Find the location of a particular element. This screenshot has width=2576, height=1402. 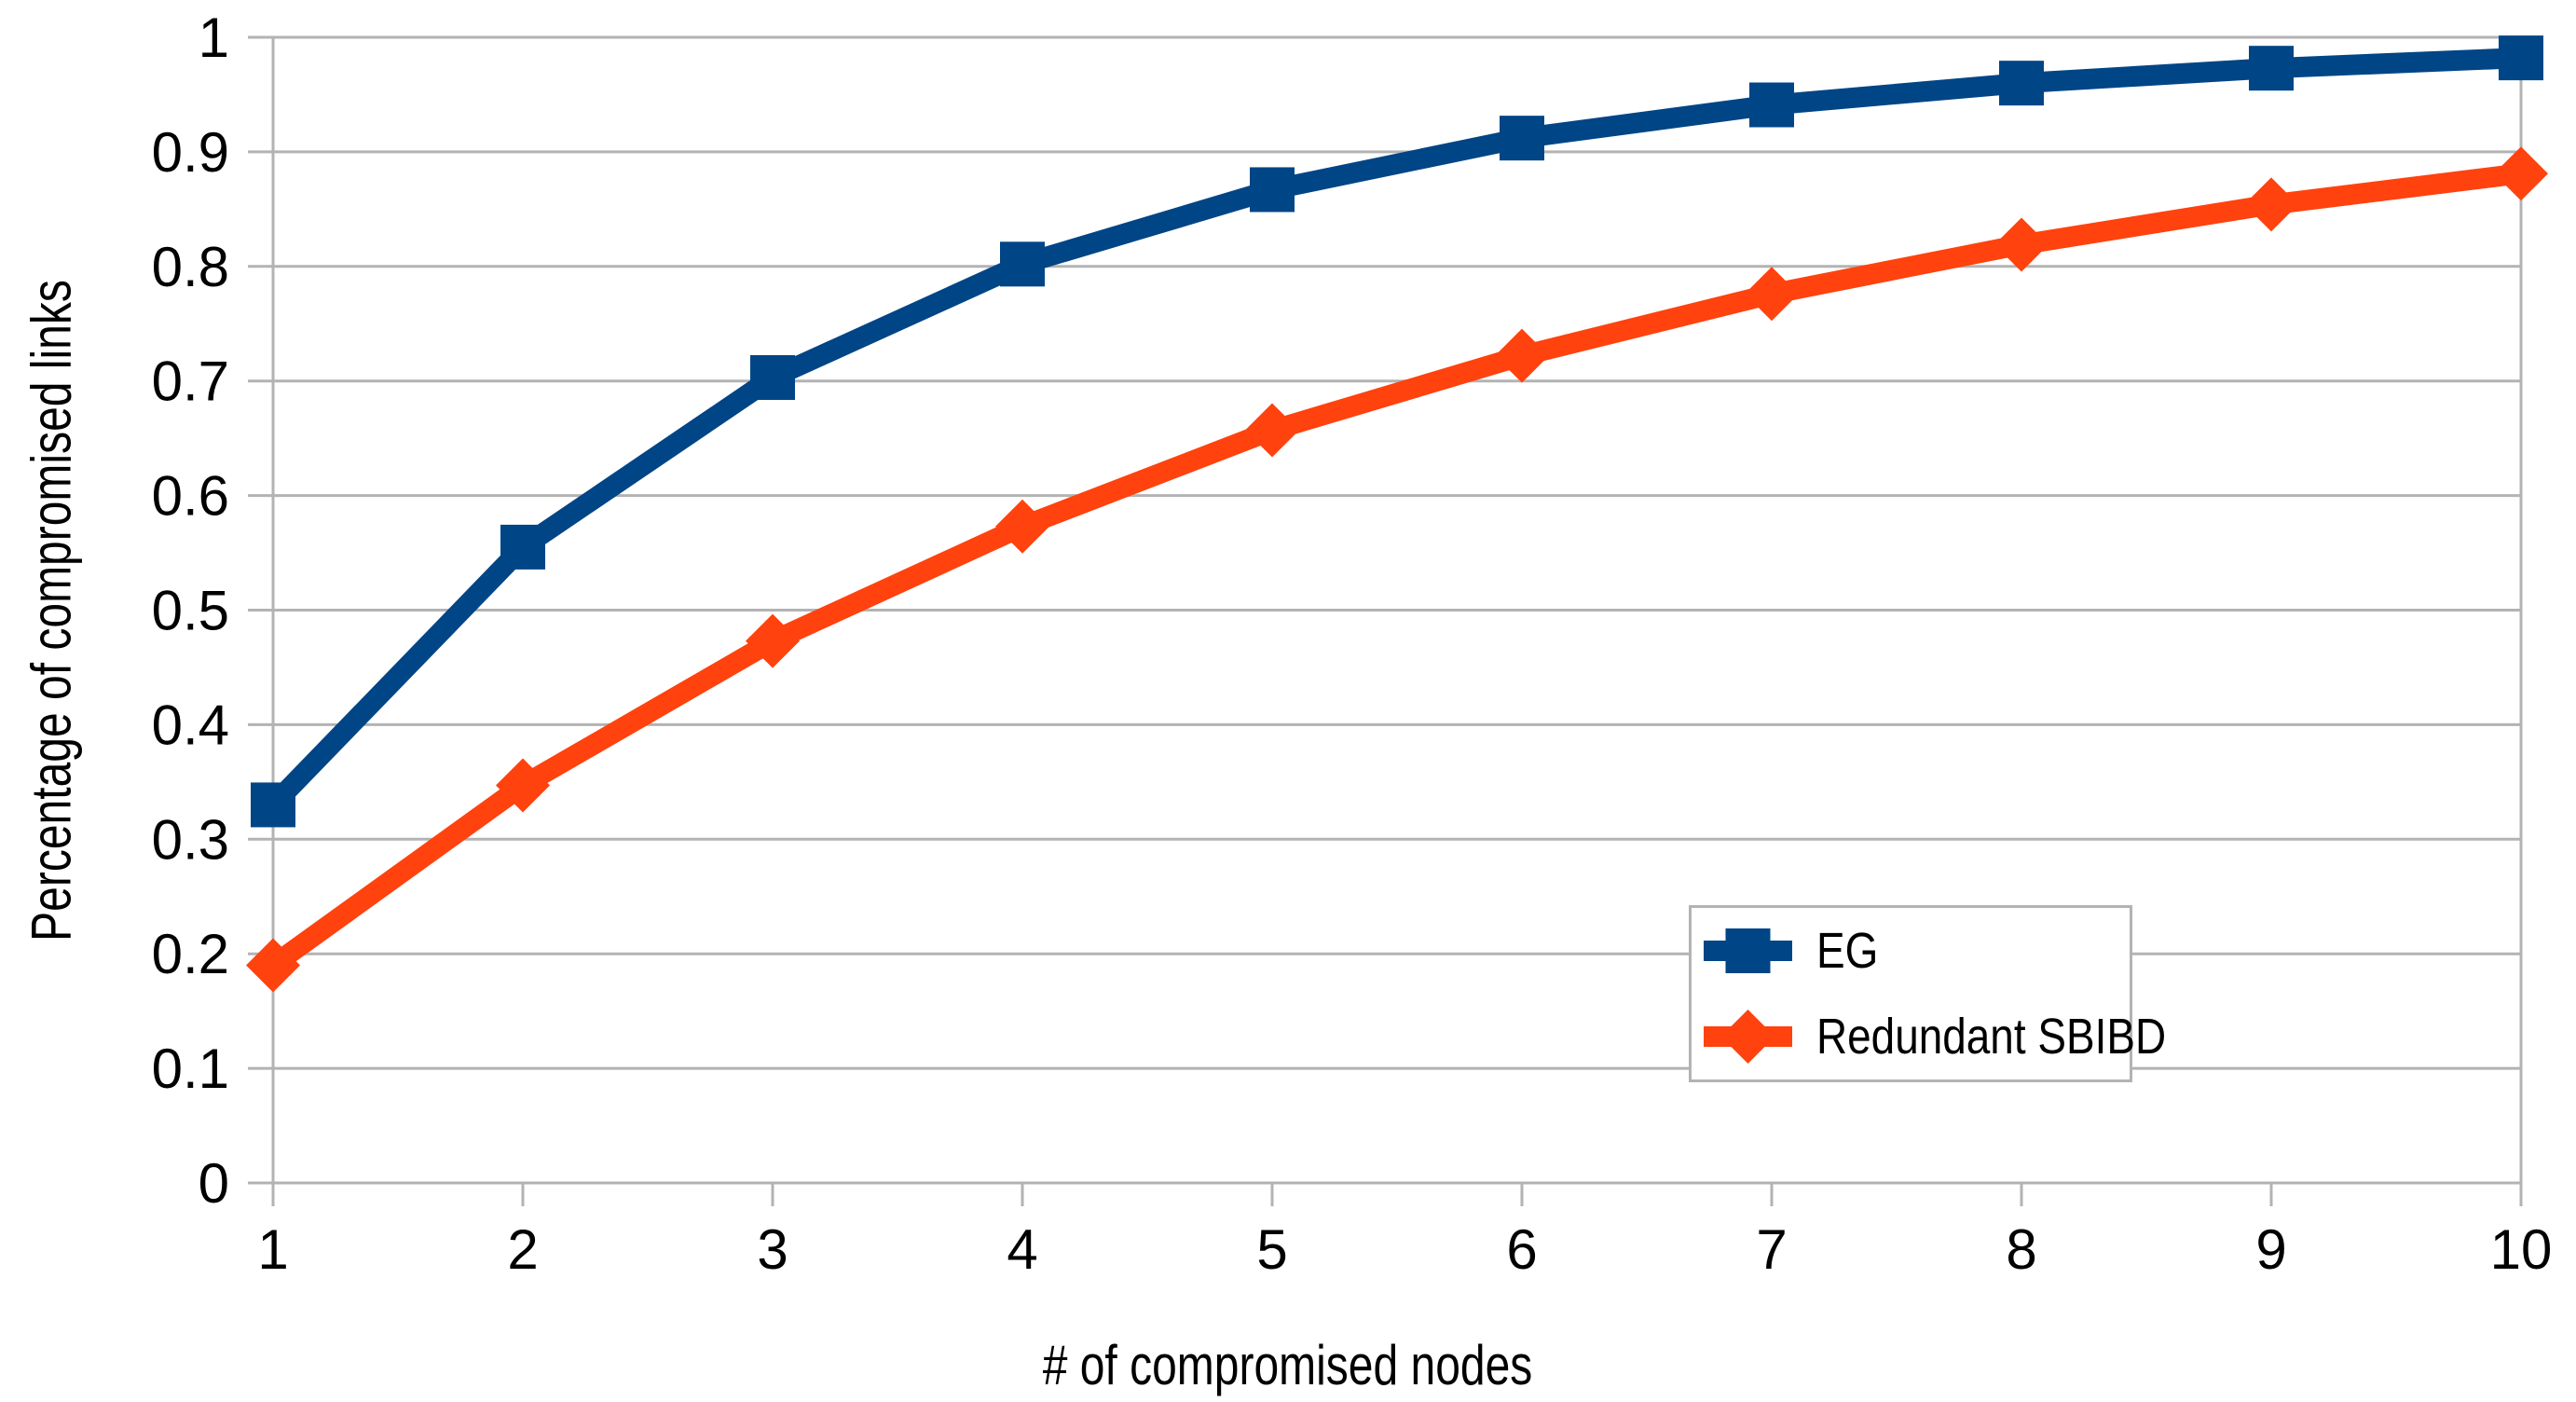

x-tick-label: 5 is located at coordinates (1271, 1249).